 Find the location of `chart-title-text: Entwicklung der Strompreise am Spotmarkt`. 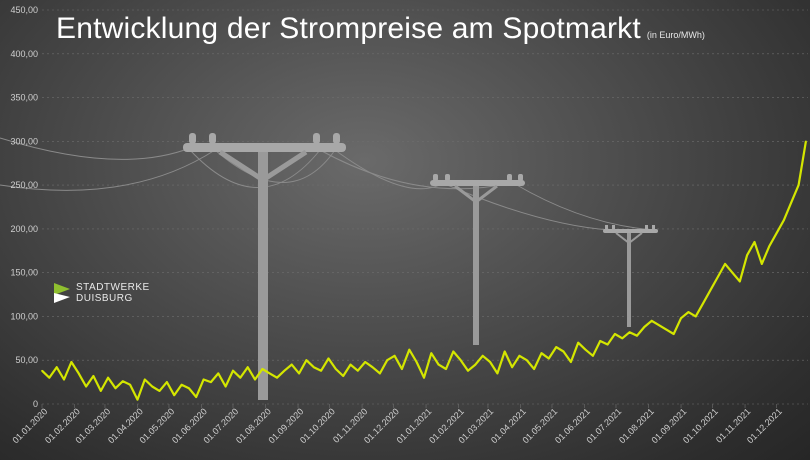

chart-title-text: Entwicklung der Strompreise am Spotmarkt is located at coordinates (348, 28).